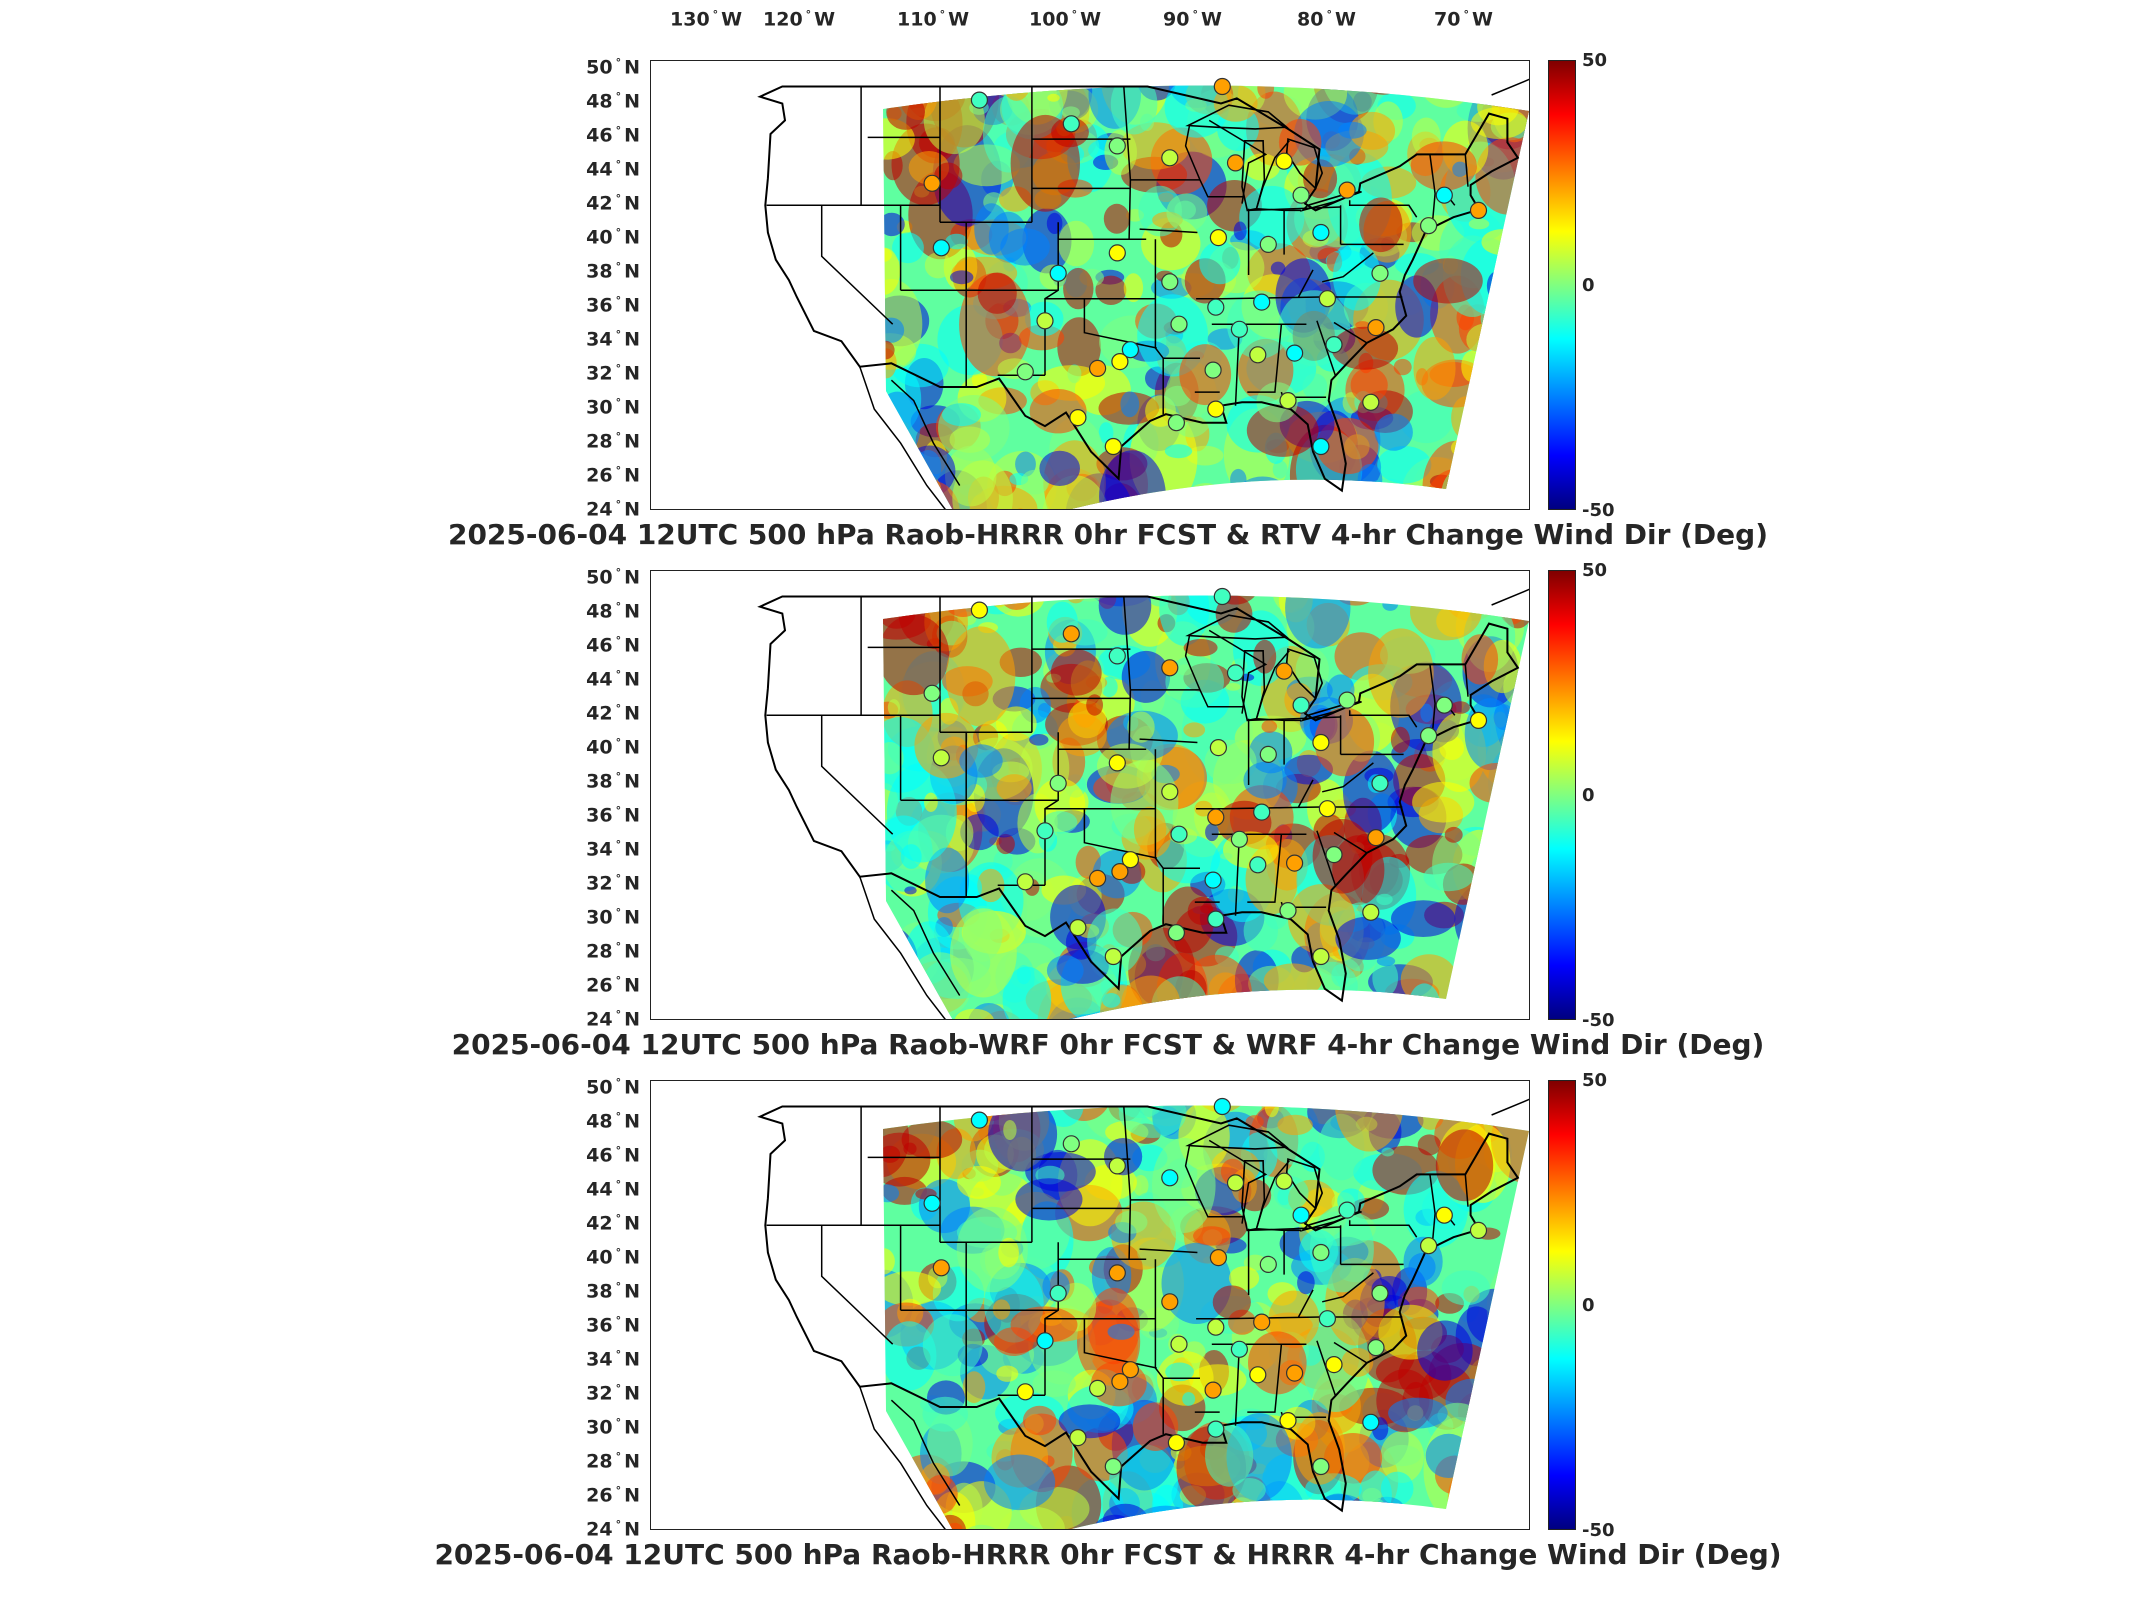  Describe the element at coordinates (595, 985) in the screenshot. I see `lat-tick-label: 26 ° N` at that location.